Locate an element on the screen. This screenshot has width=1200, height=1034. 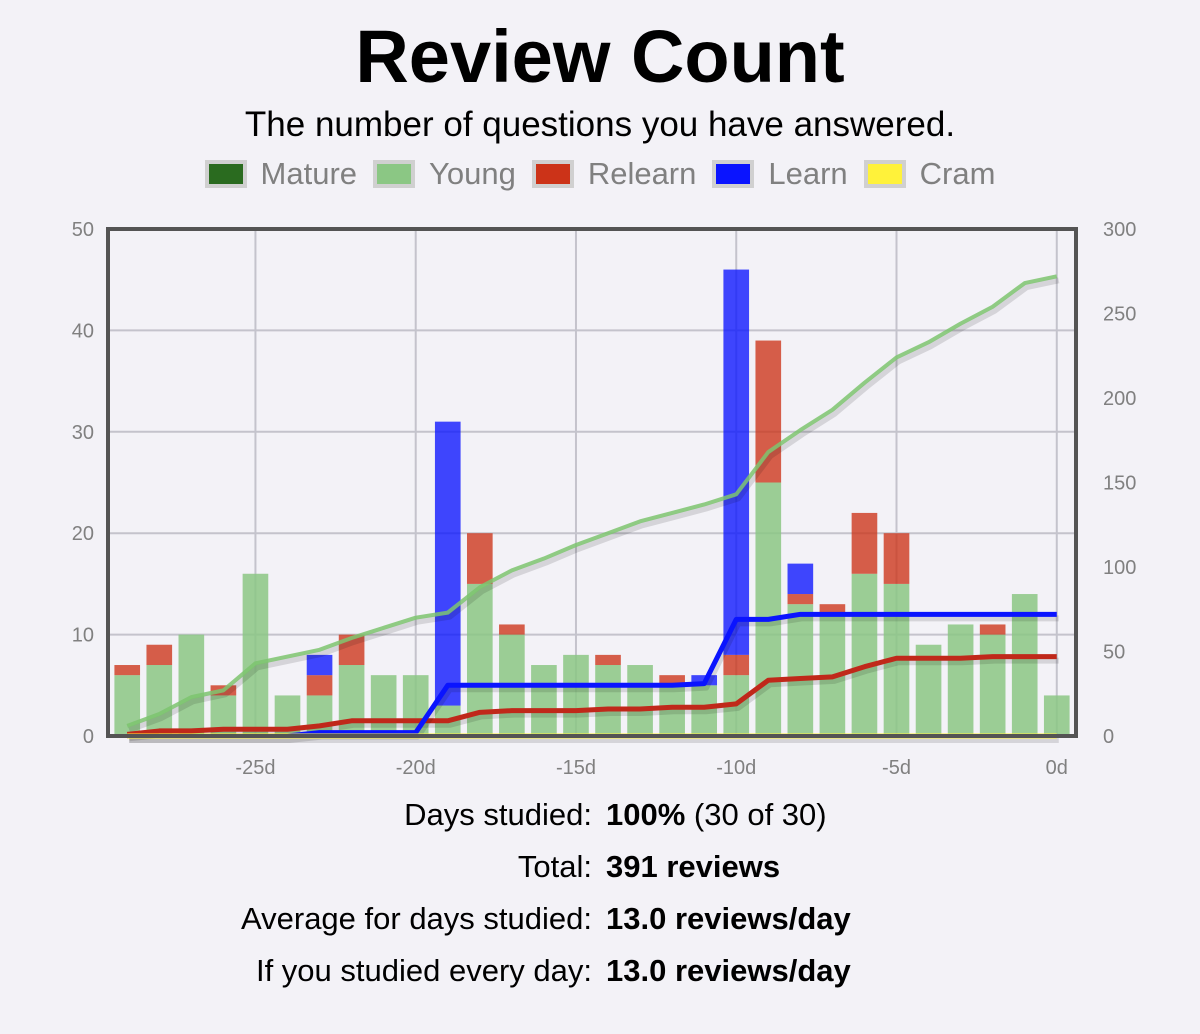
stat-every-day-number: 13.0 reviews/day is located at coordinates (728, 970).